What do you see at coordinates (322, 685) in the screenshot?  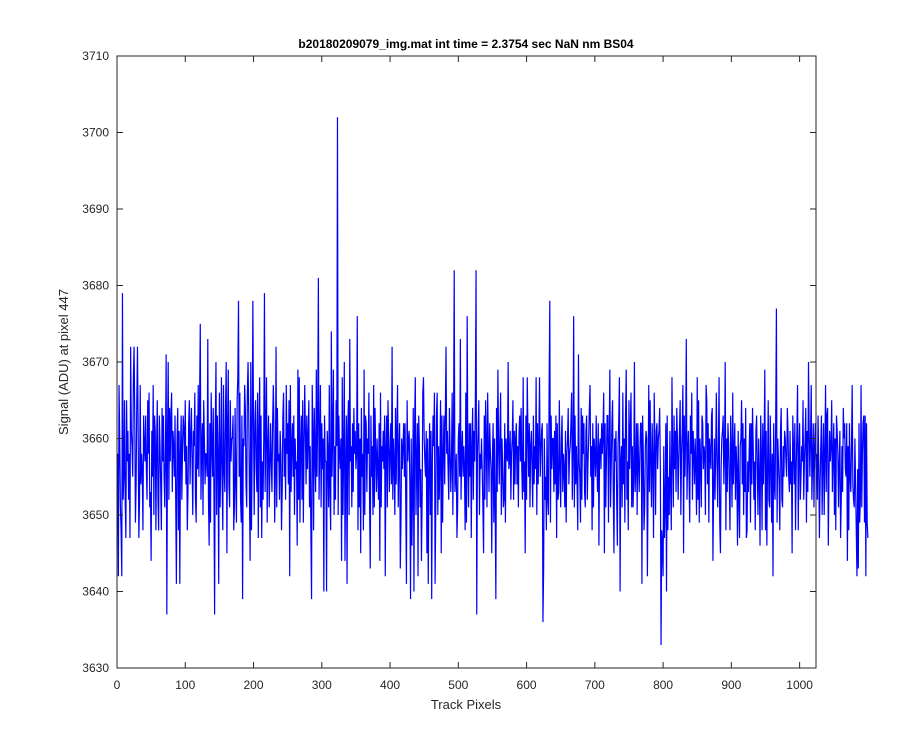 I see `x-tick-label: 300` at bounding box center [322, 685].